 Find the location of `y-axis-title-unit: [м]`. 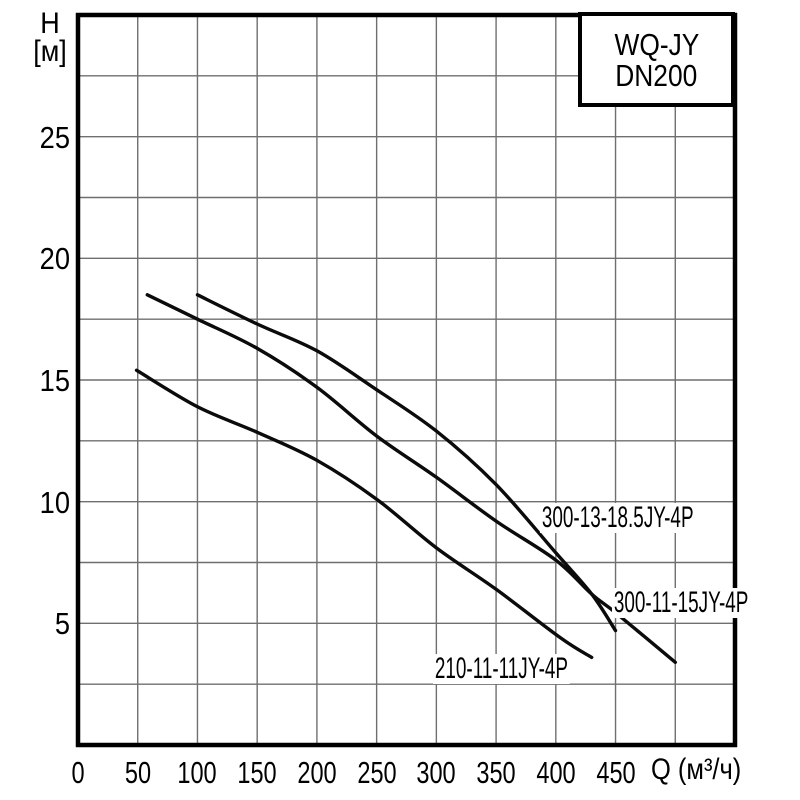

y-axis-title-unit: [м] is located at coordinates (50, 51).